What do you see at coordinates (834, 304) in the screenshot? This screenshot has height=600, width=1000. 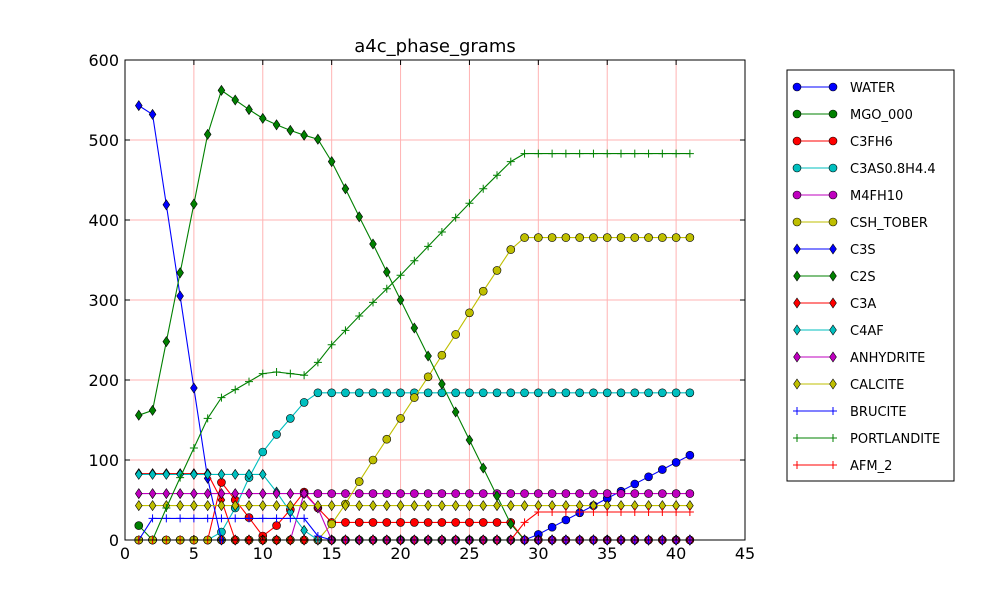 I see `legend-entry: C3A` at bounding box center [834, 304].